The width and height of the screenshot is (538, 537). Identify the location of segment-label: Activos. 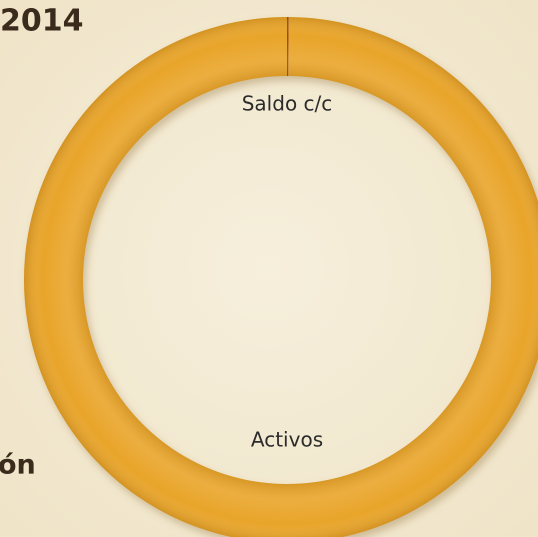
(287, 440).